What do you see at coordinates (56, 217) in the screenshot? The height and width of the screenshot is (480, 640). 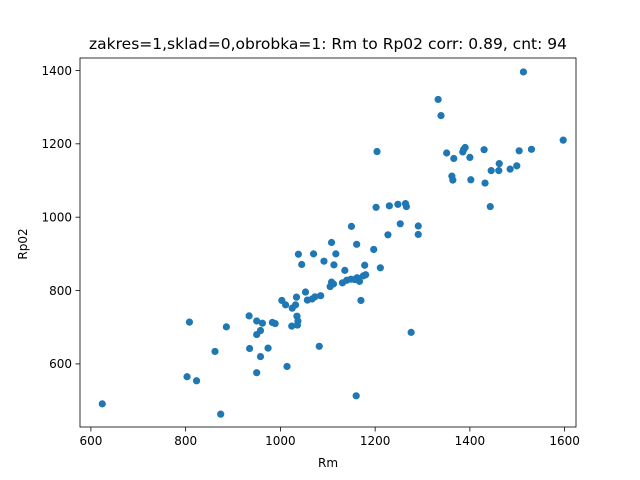 I see `y-tick-label: 1000` at bounding box center [56, 217].